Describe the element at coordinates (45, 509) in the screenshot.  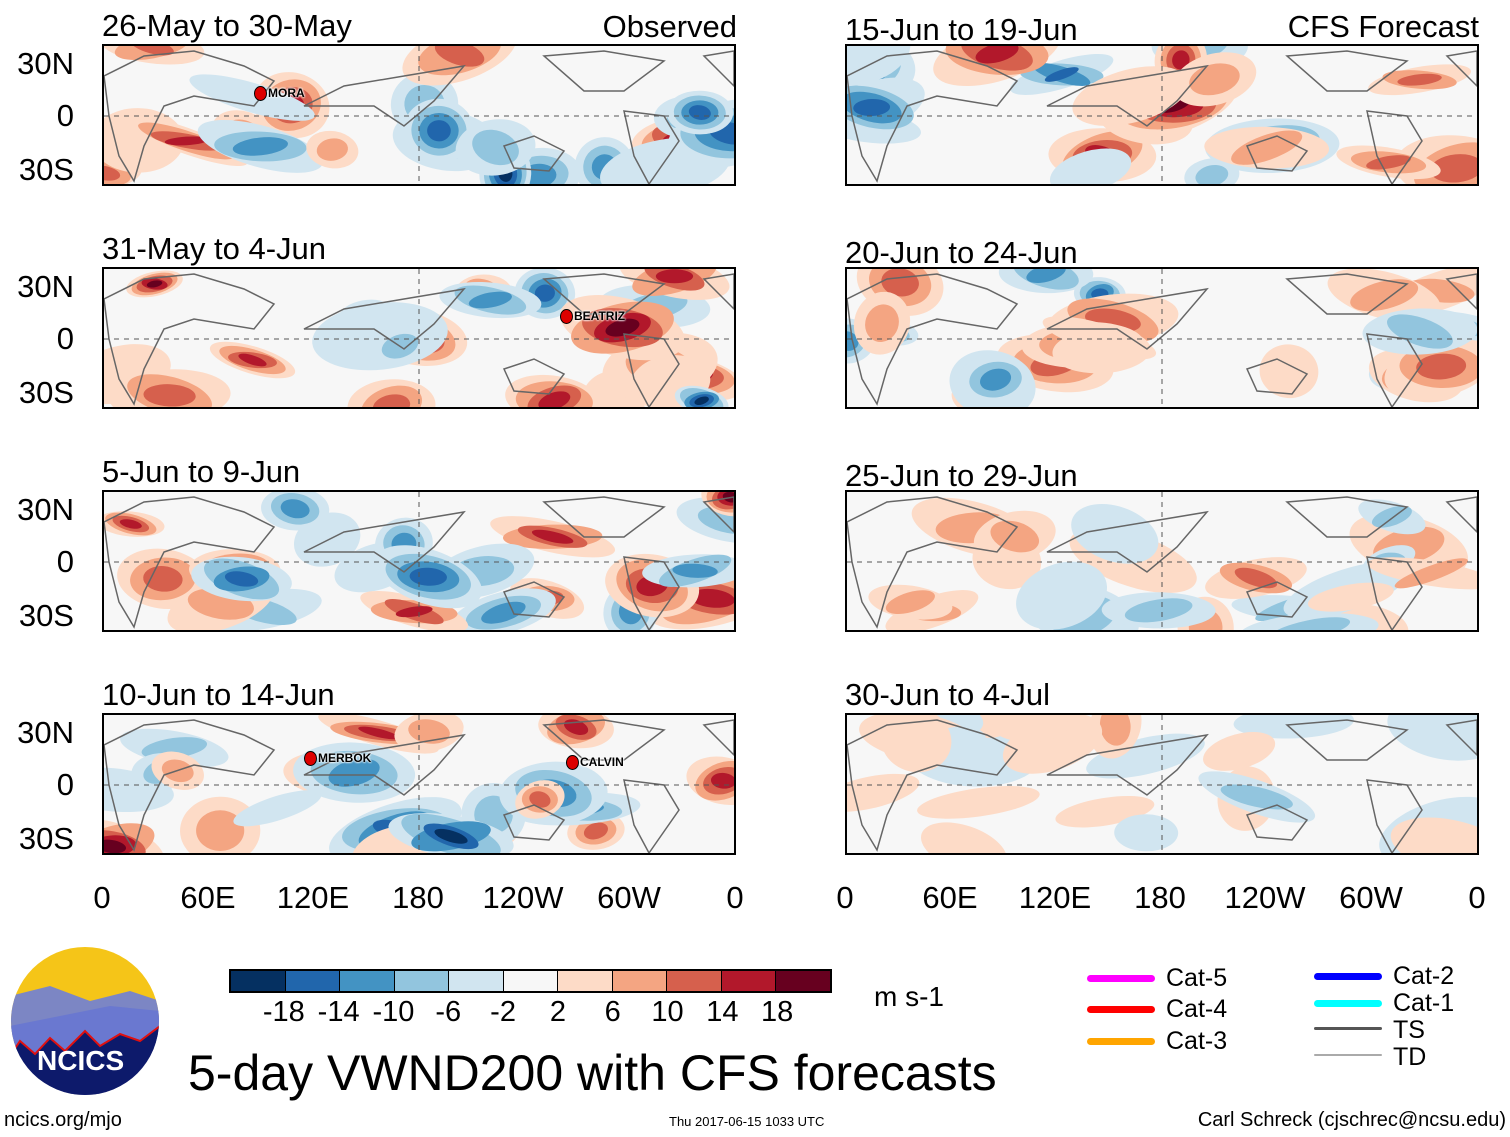
I see `lat-label: 30N` at that location.